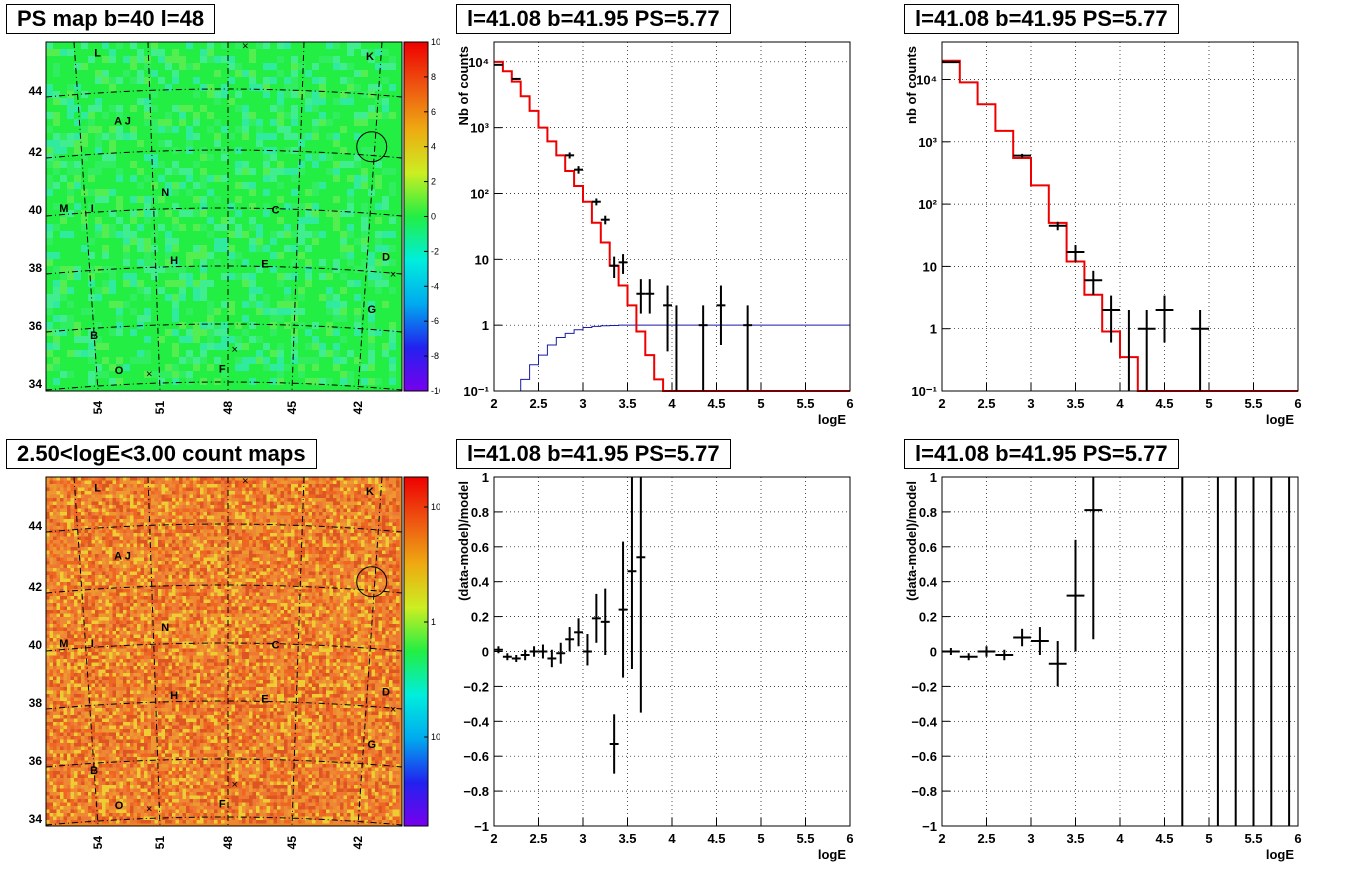 The image size is (1348, 871). Describe the element at coordinates (493, 403) in the screenshot. I see `x-tick-label: 2` at that location.